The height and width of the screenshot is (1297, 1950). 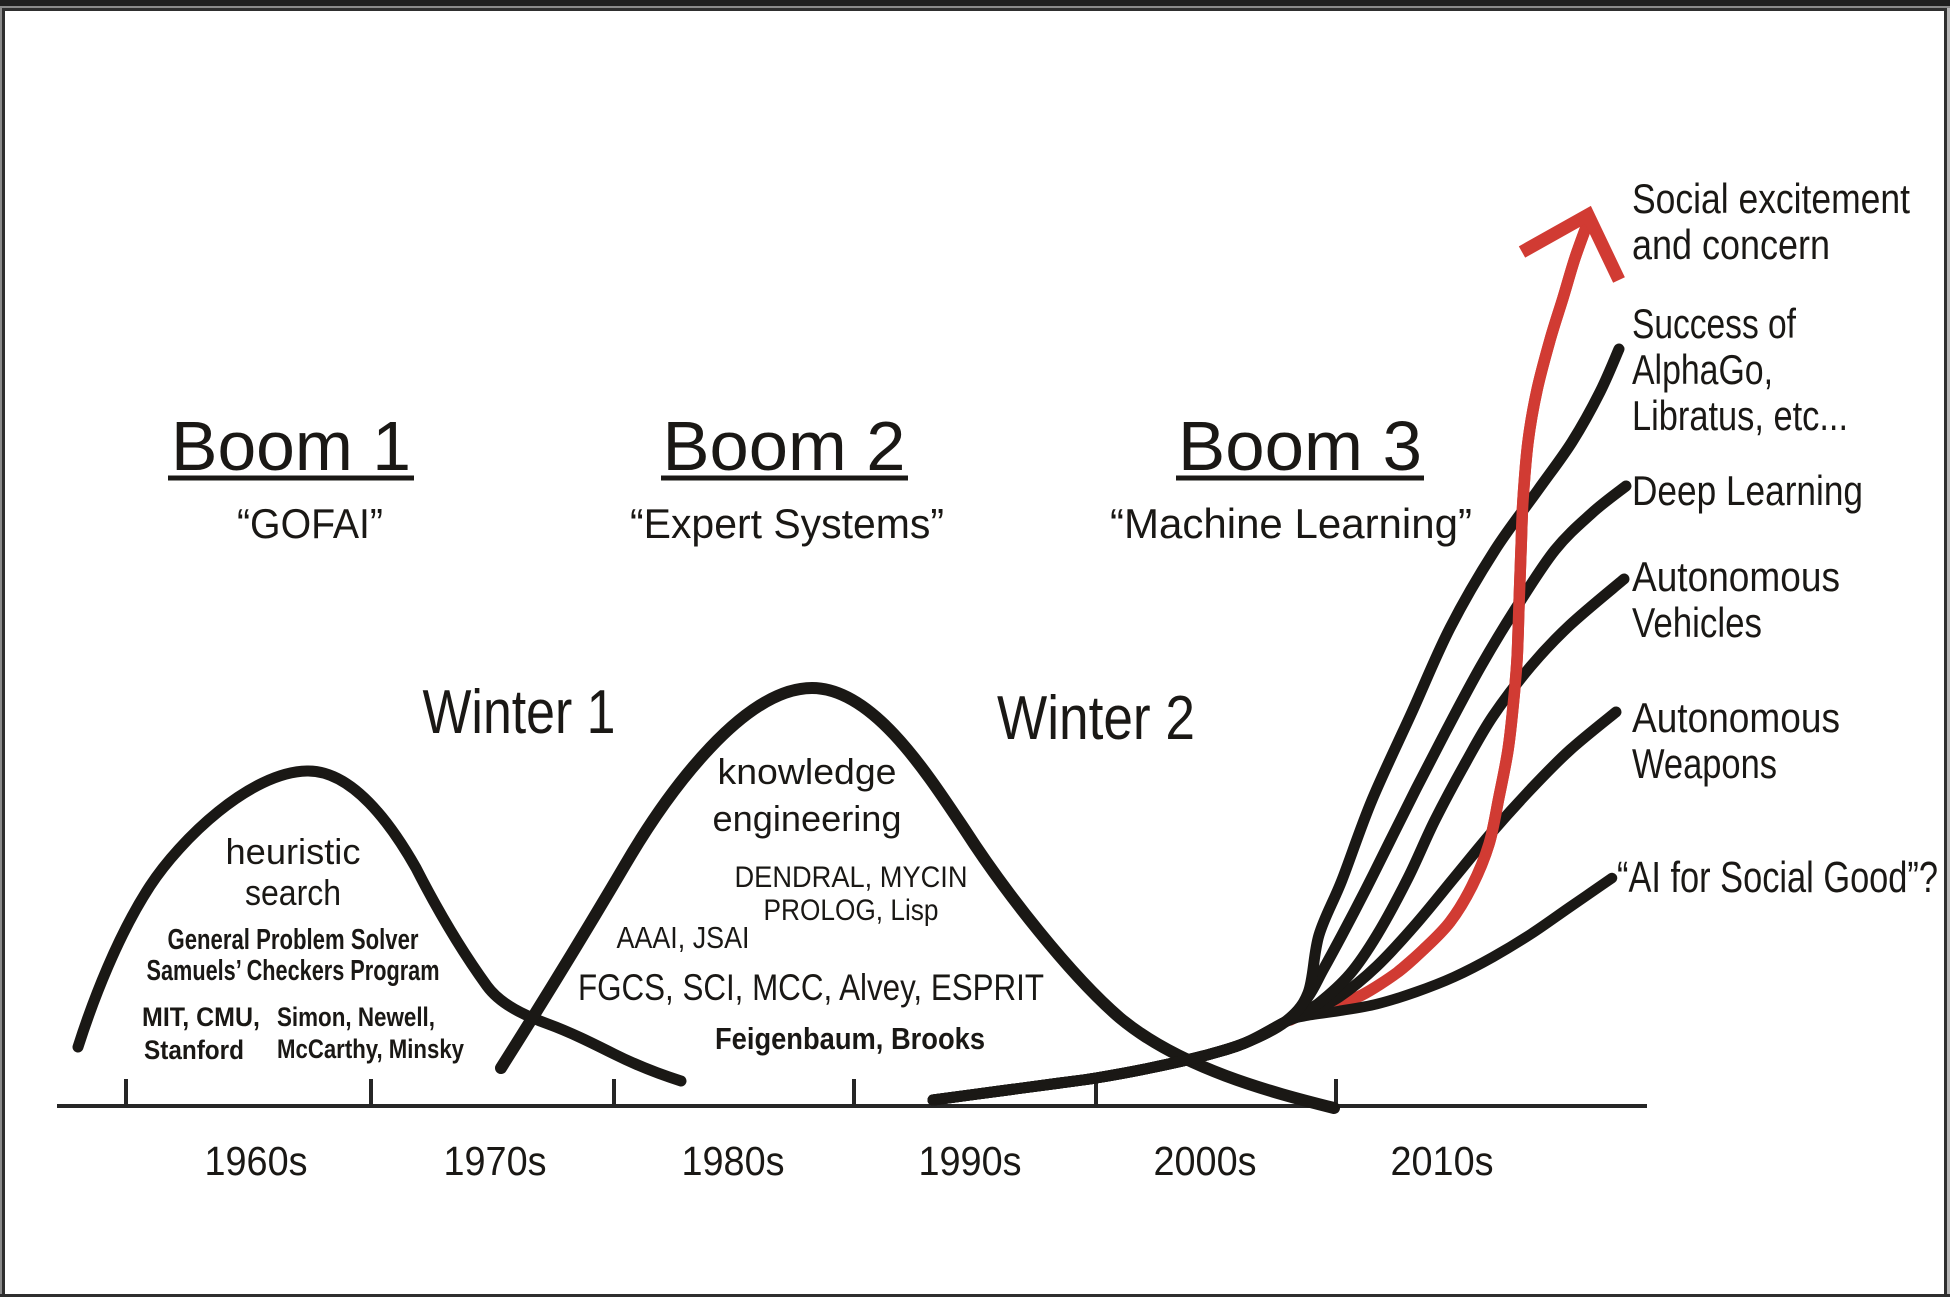 I want to click on svg-text: Boom 1, so click(x=291, y=446).